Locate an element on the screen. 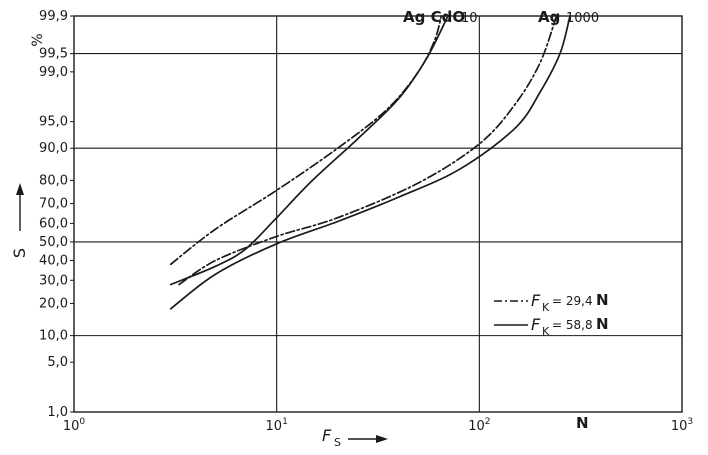 This screenshot has width=708, height=455. legend: F K = 29,4 N F K = 58,8 N is located at coordinates (551, 314).